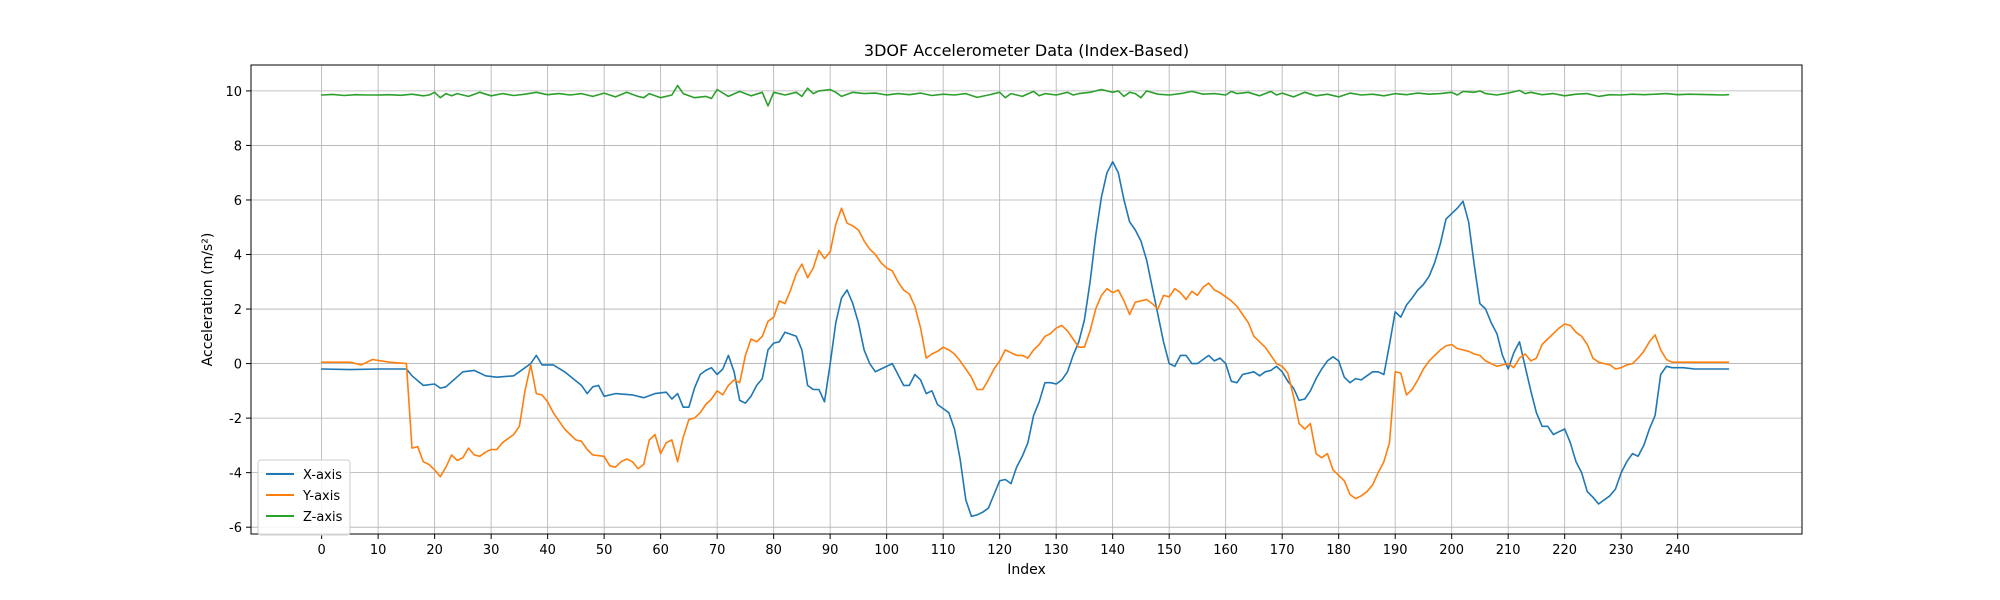 Image resolution: width=2000 pixels, height=600 pixels. I want to click on x-tick-label: 60, so click(660, 550).